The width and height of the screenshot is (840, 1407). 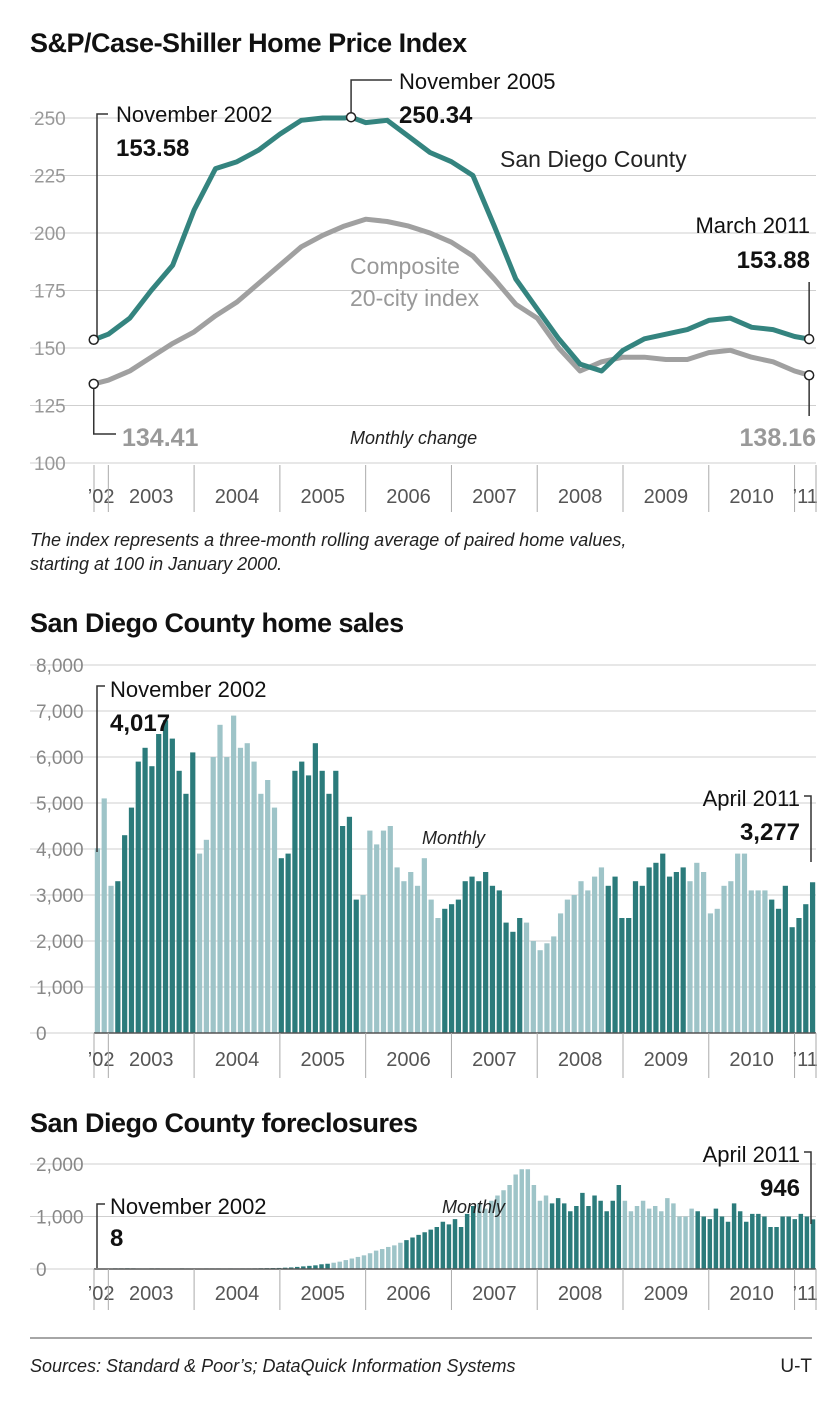 What do you see at coordinates (41, 1034) in the screenshot?
I see `y-tick-label: 0` at bounding box center [41, 1034].